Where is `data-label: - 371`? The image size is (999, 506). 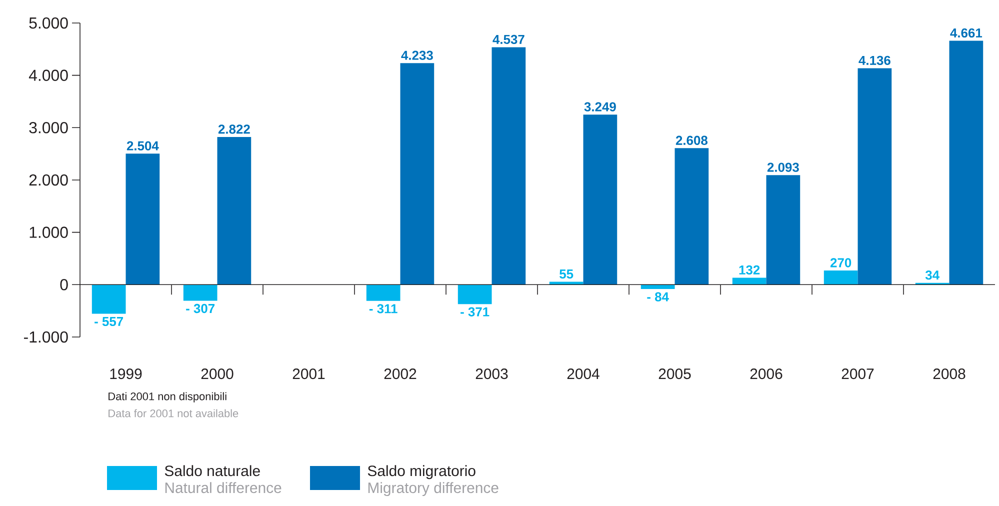 data-label: - 371 is located at coordinates (475, 311).